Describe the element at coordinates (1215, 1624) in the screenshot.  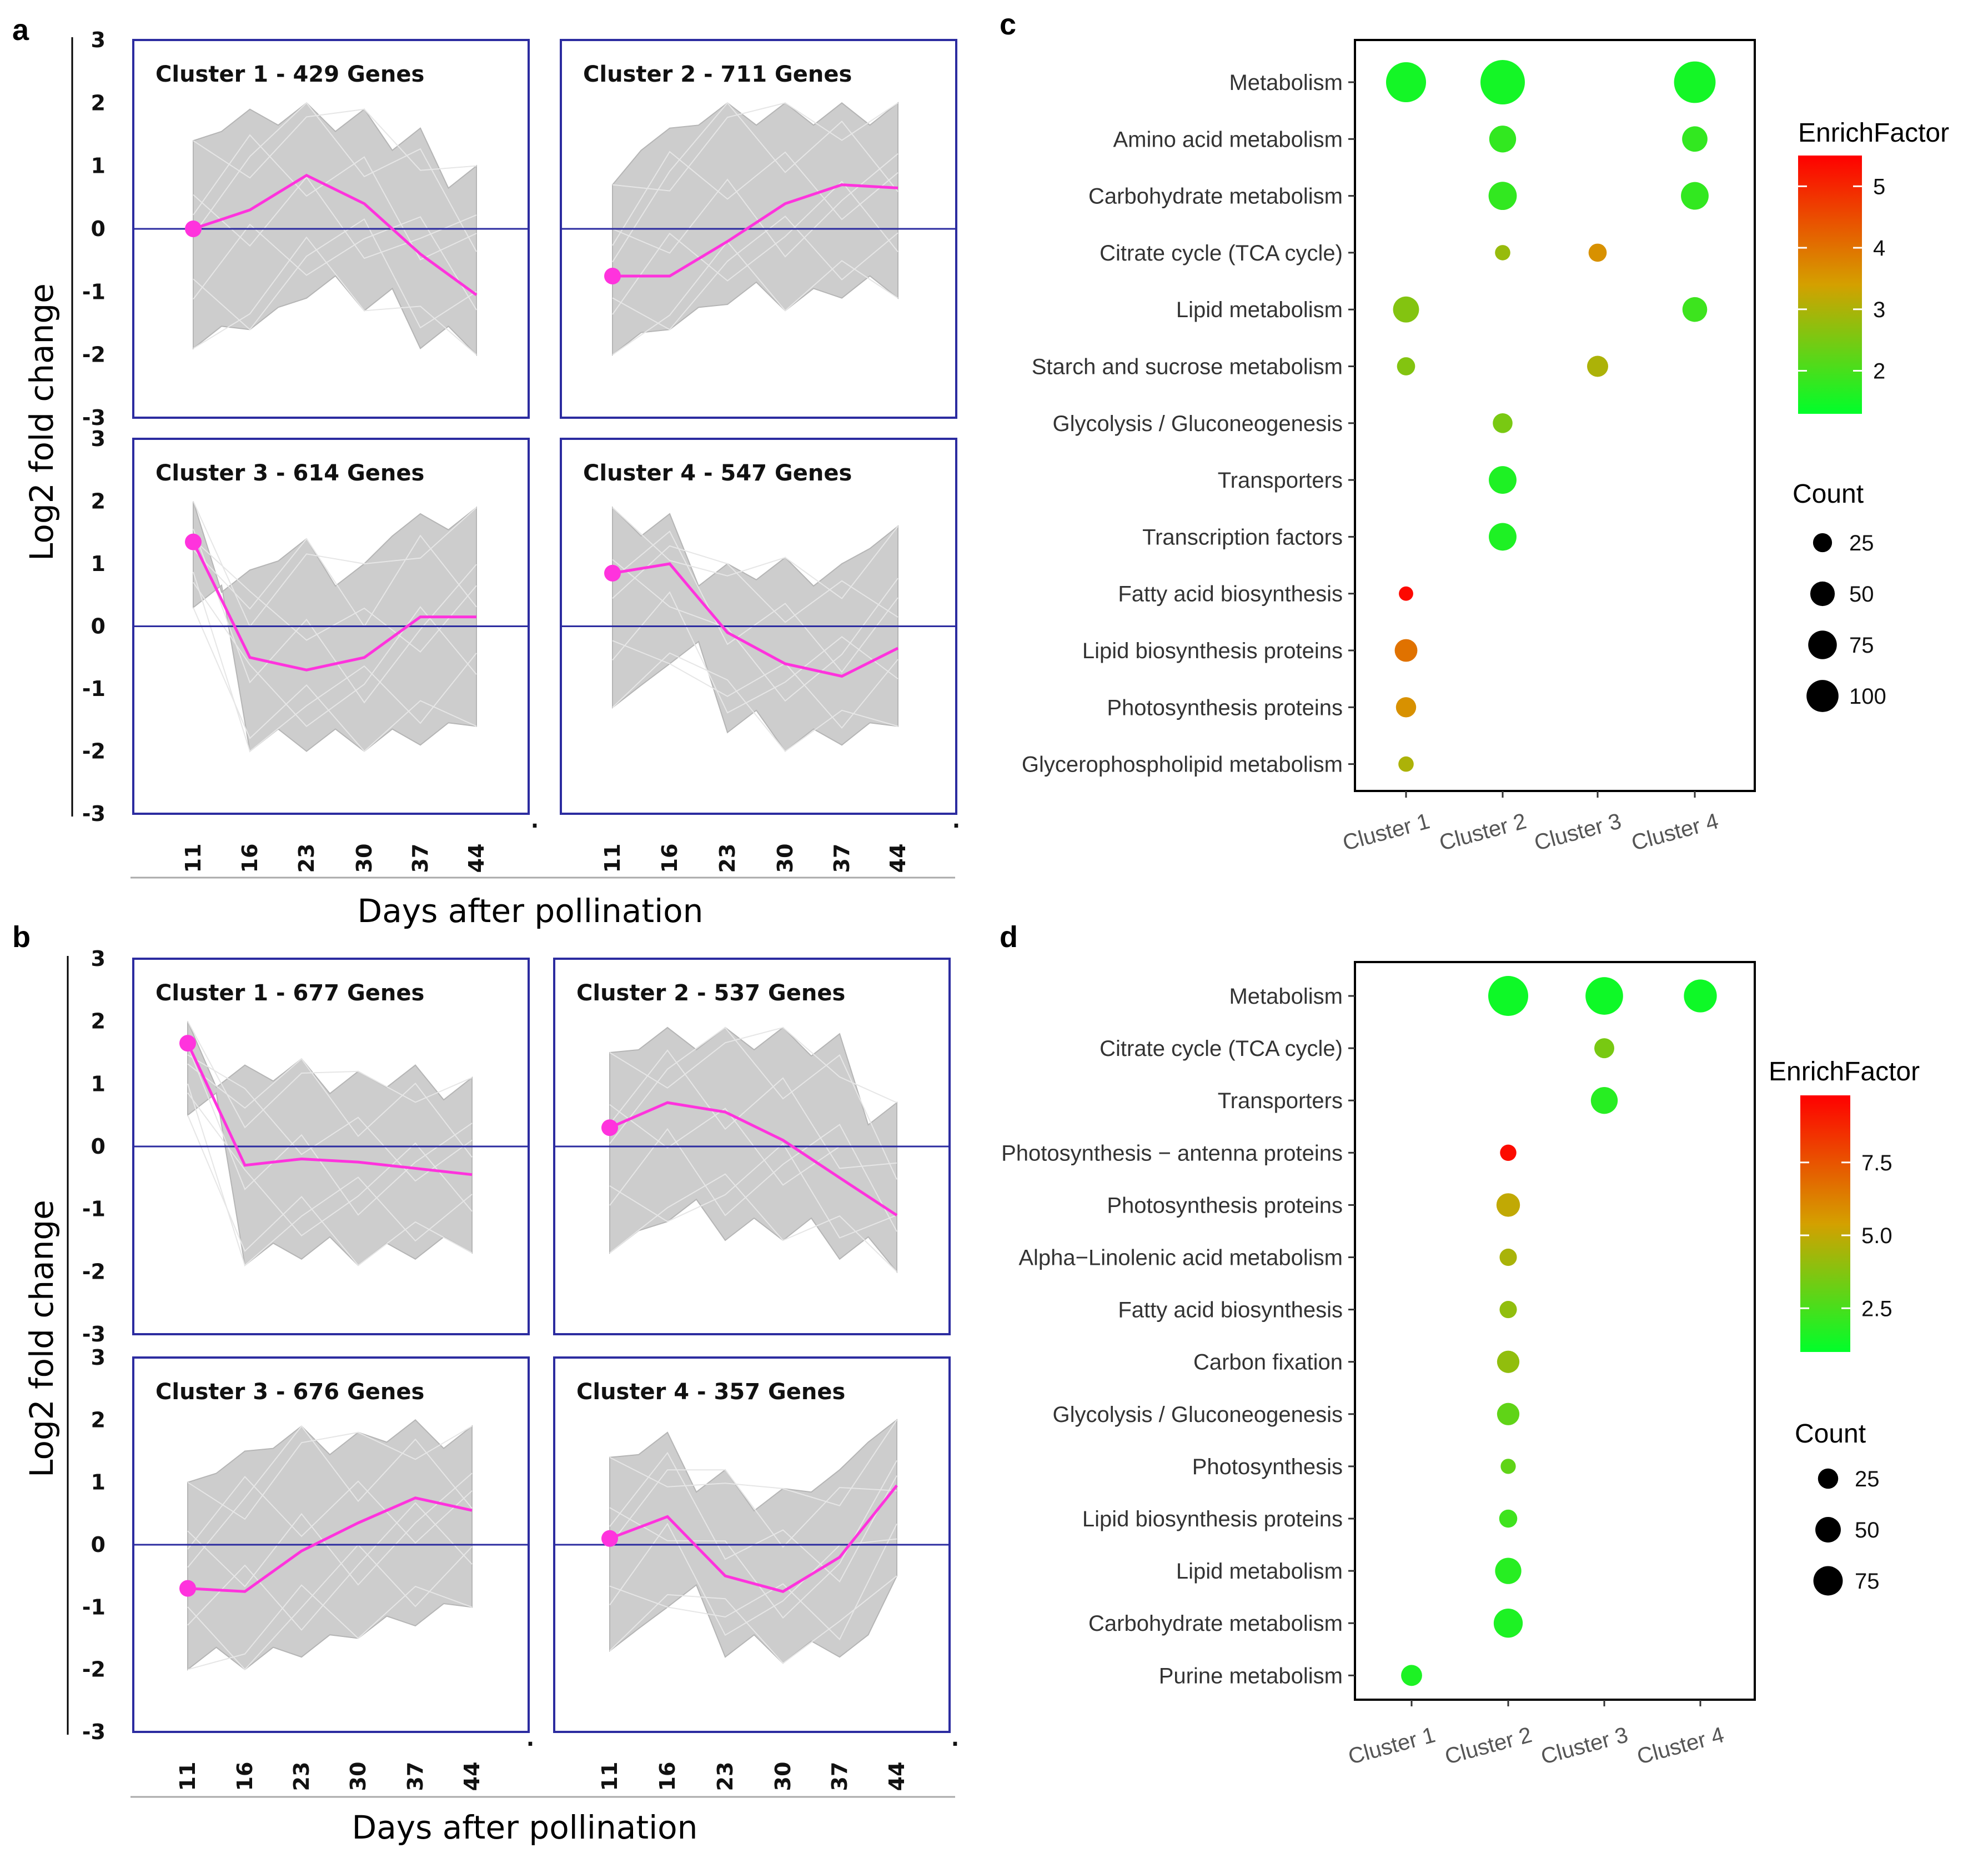
I see `panel-d-ytick-label: Carbohydrate metabolism` at that location.